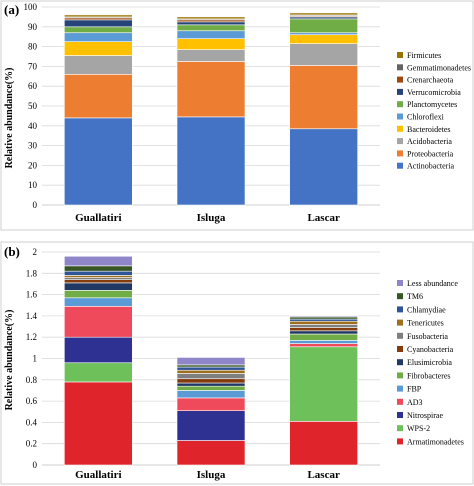 This screenshot has width=474, height=486. I want to click on category-label-lascar: Lascar, so click(323, 218).